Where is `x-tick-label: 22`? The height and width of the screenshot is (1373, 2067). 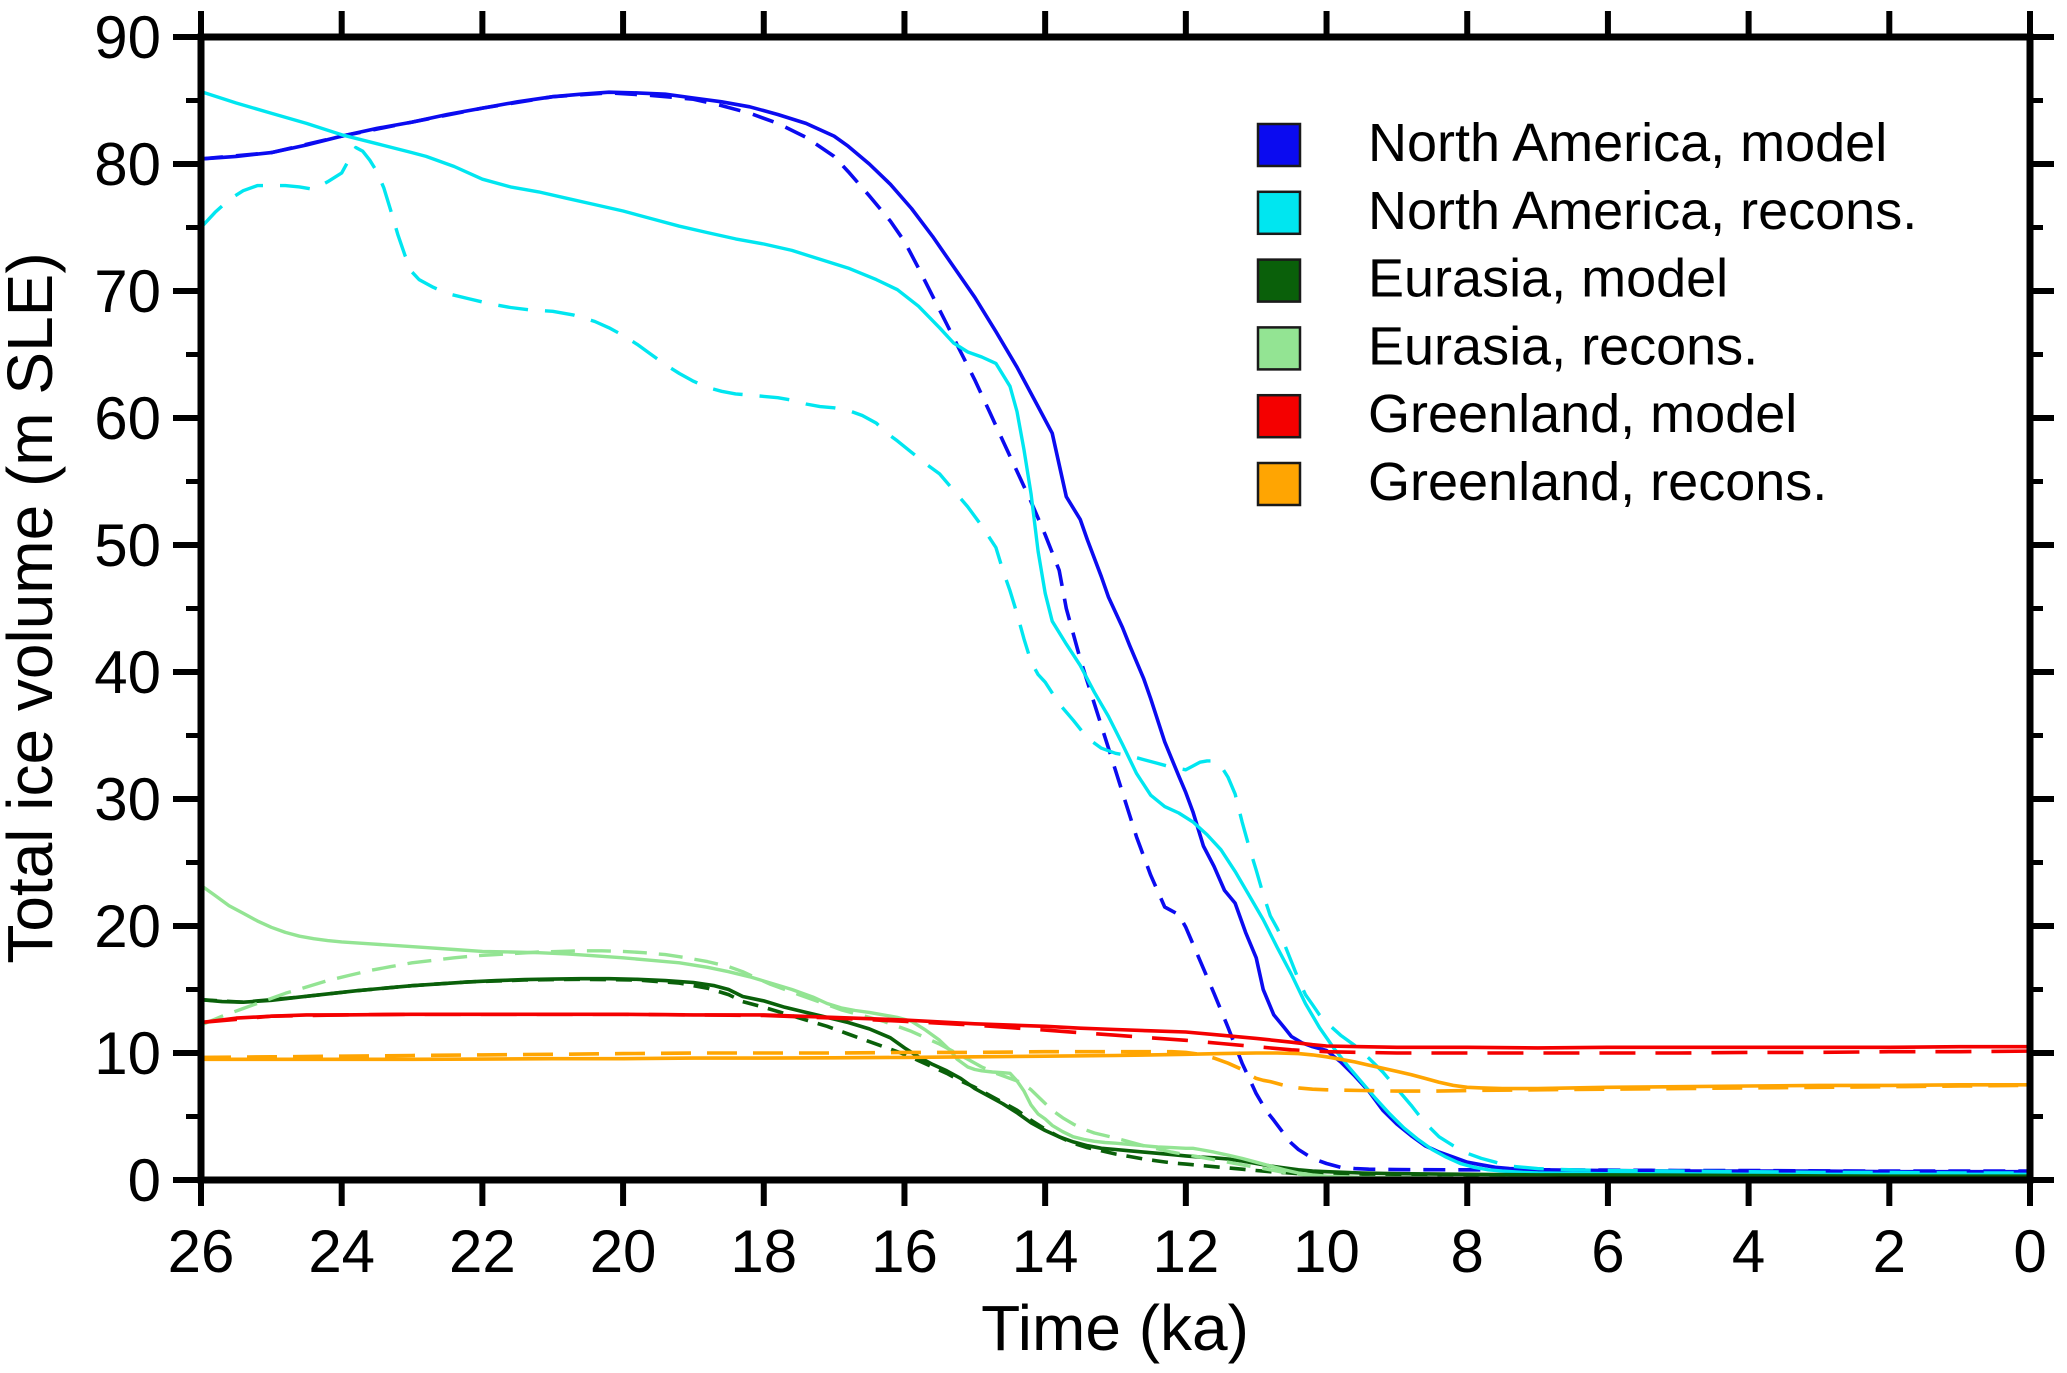
x-tick-label: 22 is located at coordinates (482, 1251).